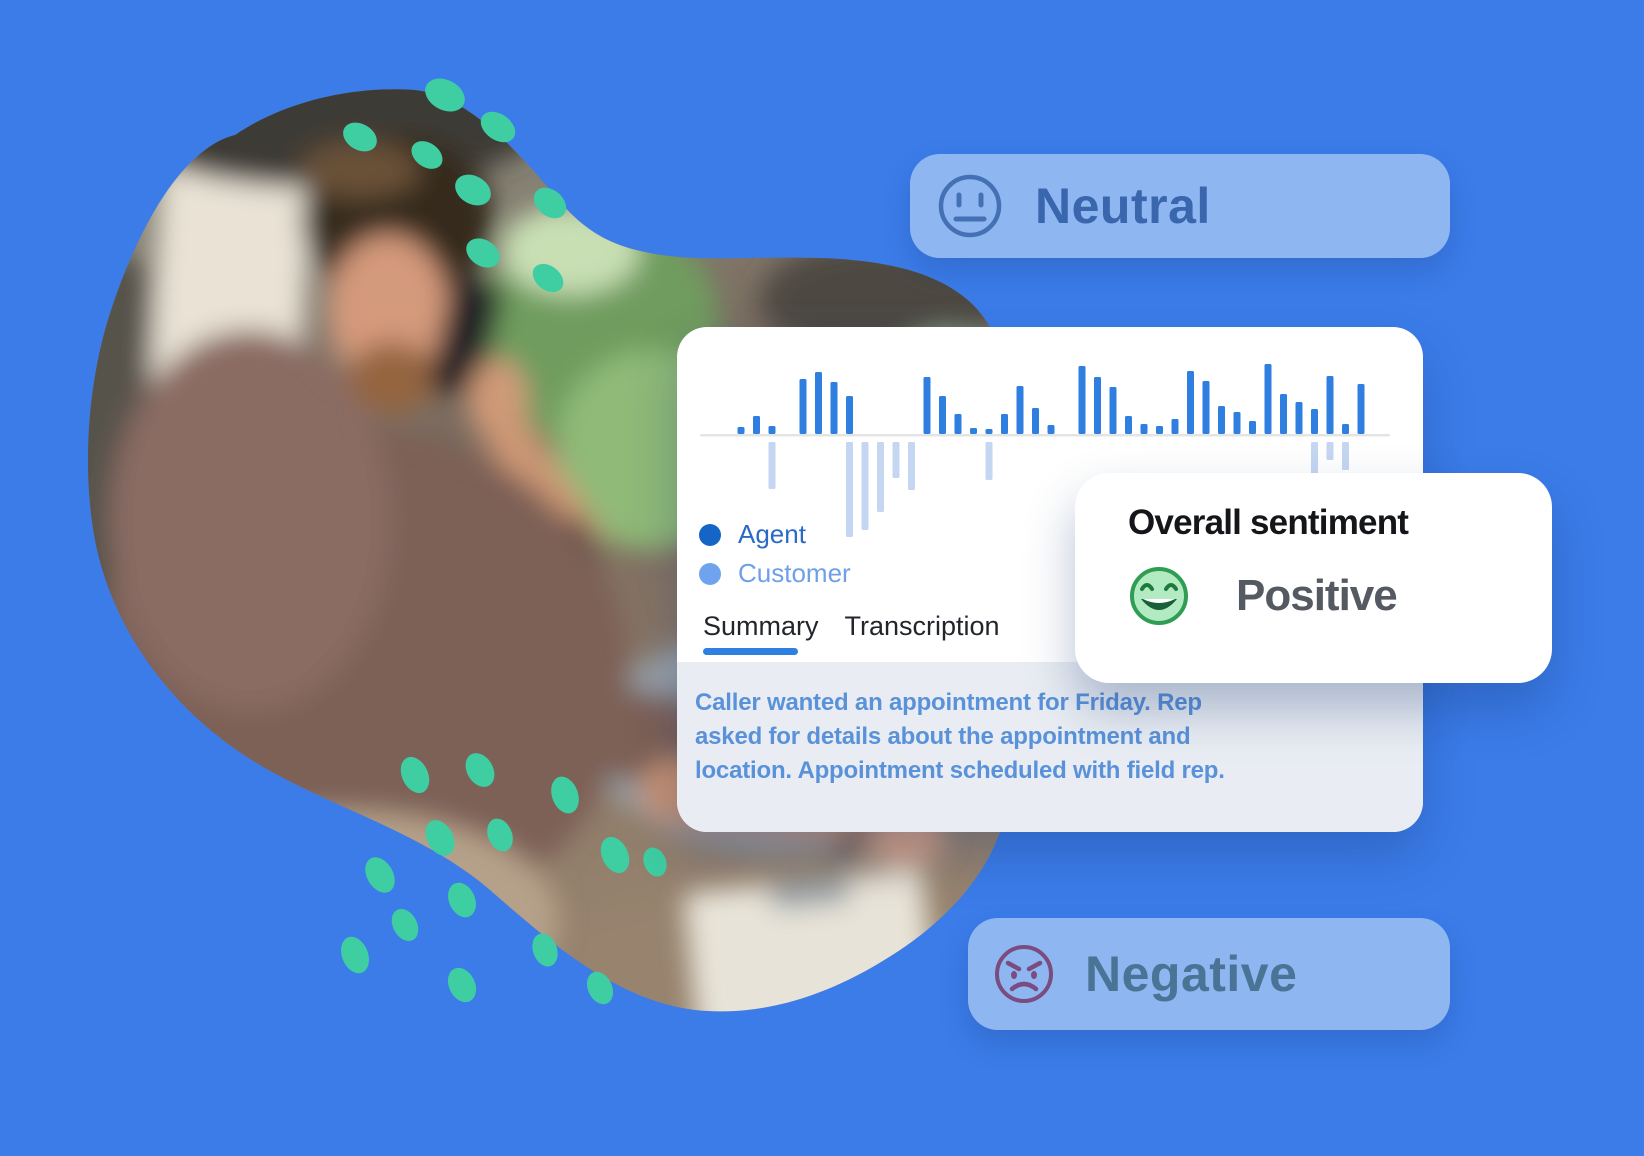 The height and width of the screenshot is (1156, 1644). What do you see at coordinates (750, 651) in the screenshot?
I see `active-tab-underline` at bounding box center [750, 651].